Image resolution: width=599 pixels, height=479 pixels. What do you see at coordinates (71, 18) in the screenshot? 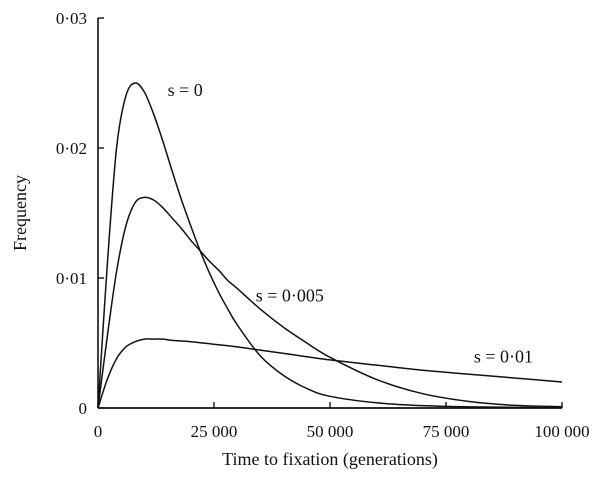
I see `y-tick-label: 0·03` at bounding box center [71, 18].